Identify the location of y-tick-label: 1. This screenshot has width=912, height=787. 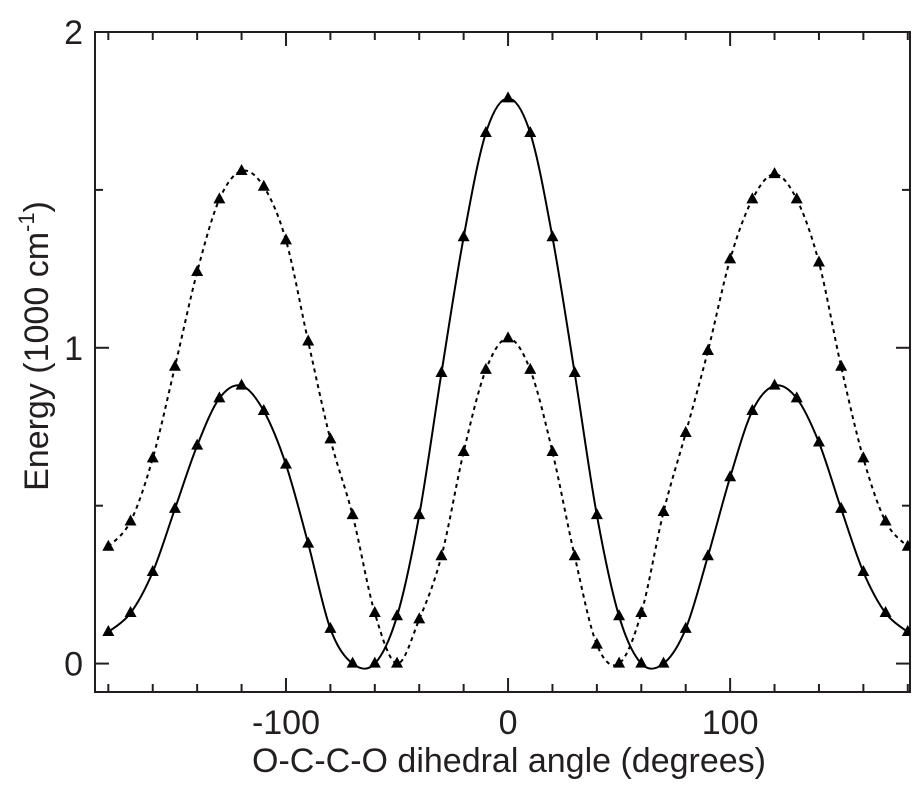
(73, 349).